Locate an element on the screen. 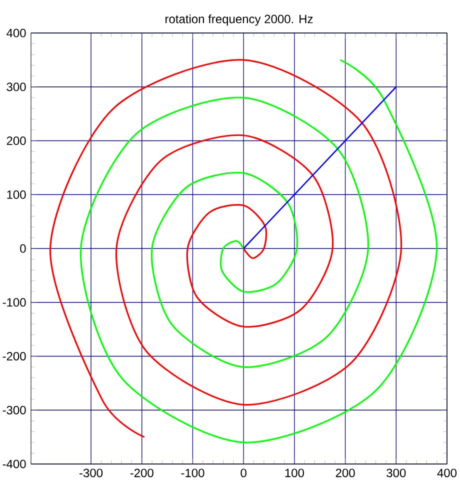 This screenshot has height=493, width=460. y-tick-label: 100 is located at coordinates (16, 194).